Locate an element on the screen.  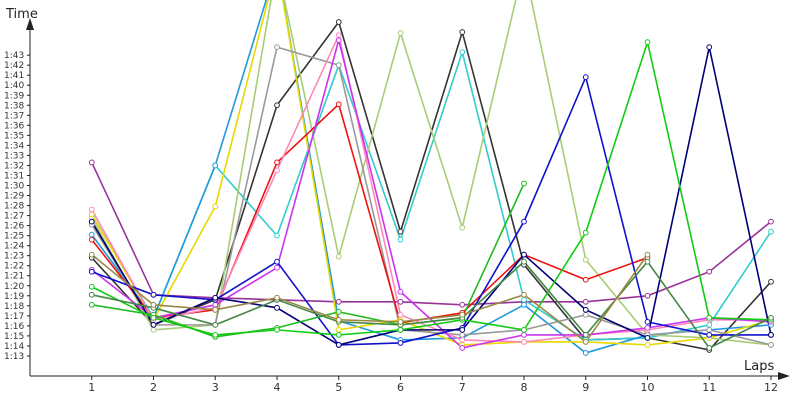
y-tick-label: 1:26 is located at coordinates (14, 227).